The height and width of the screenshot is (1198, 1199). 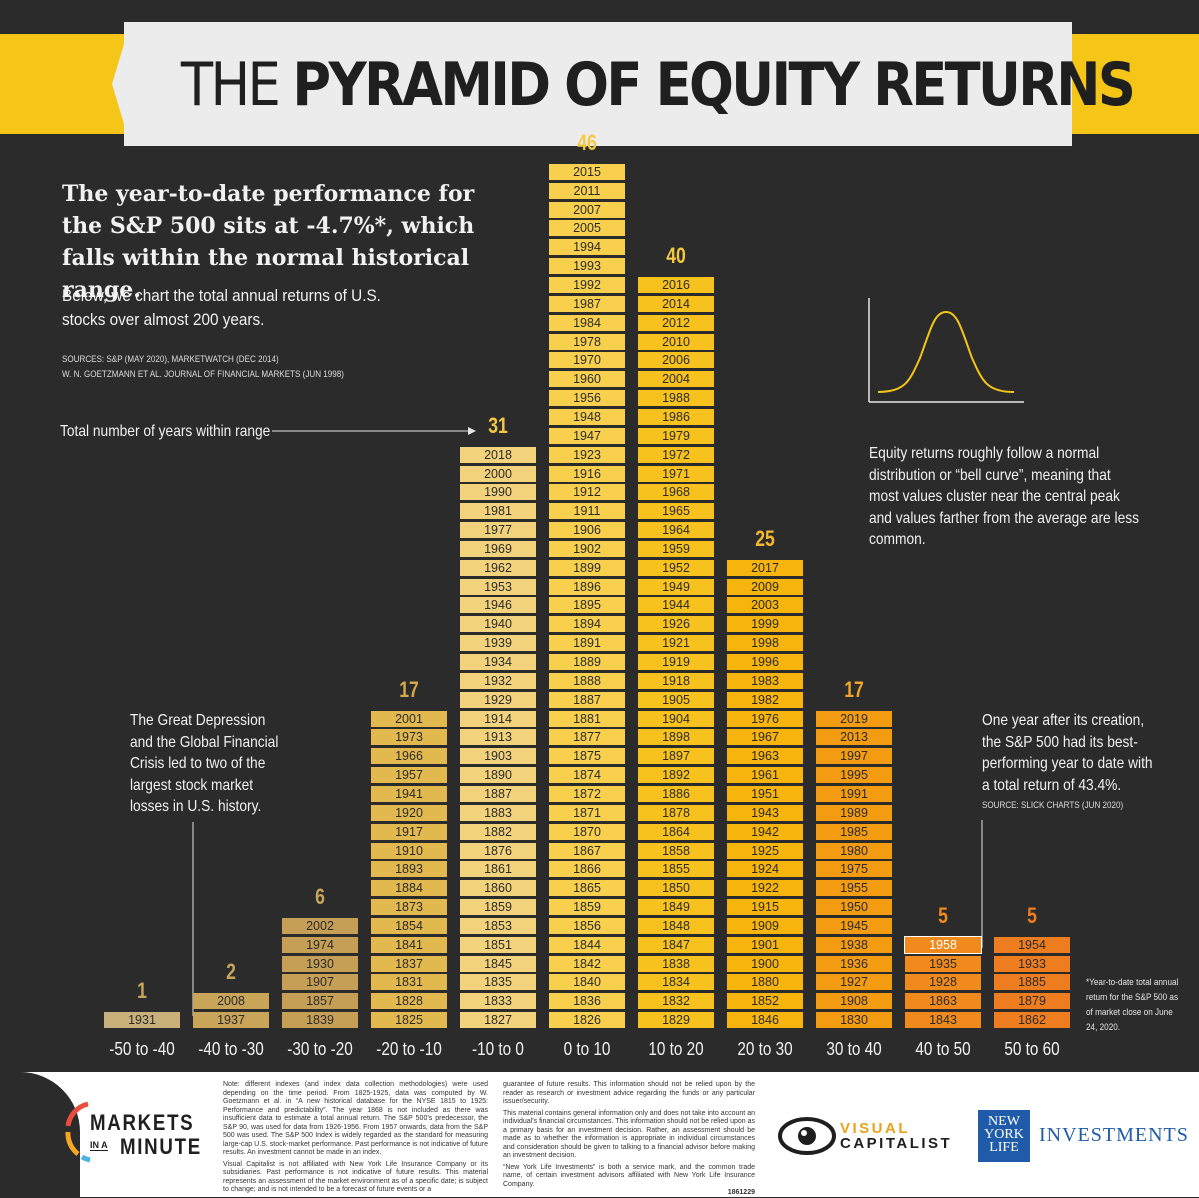 What do you see at coordinates (854, 793) in the screenshot?
I see `year-cell: 1991` at bounding box center [854, 793].